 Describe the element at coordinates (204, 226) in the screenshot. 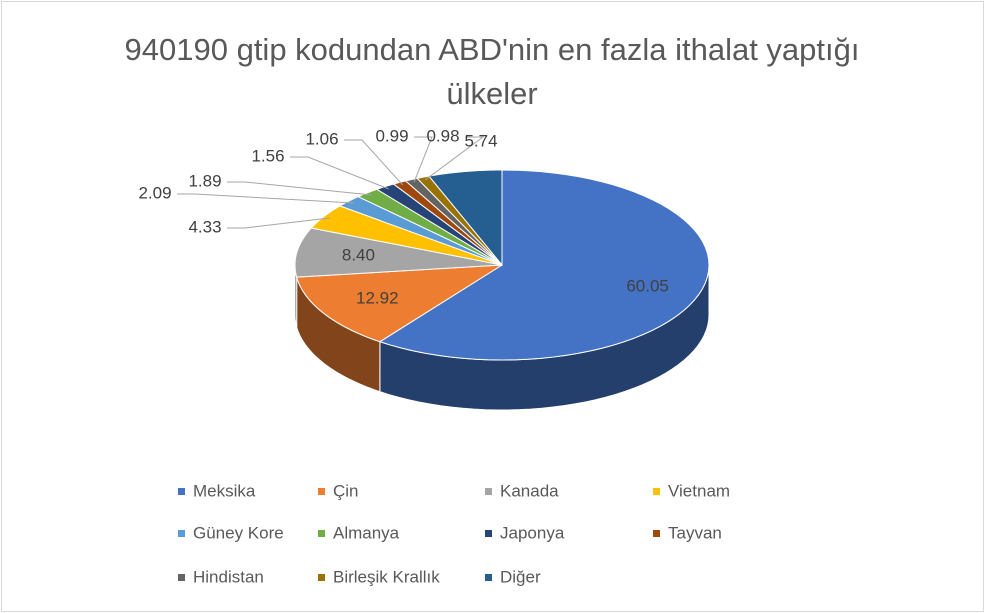

I see `data-label: 4.33` at that location.